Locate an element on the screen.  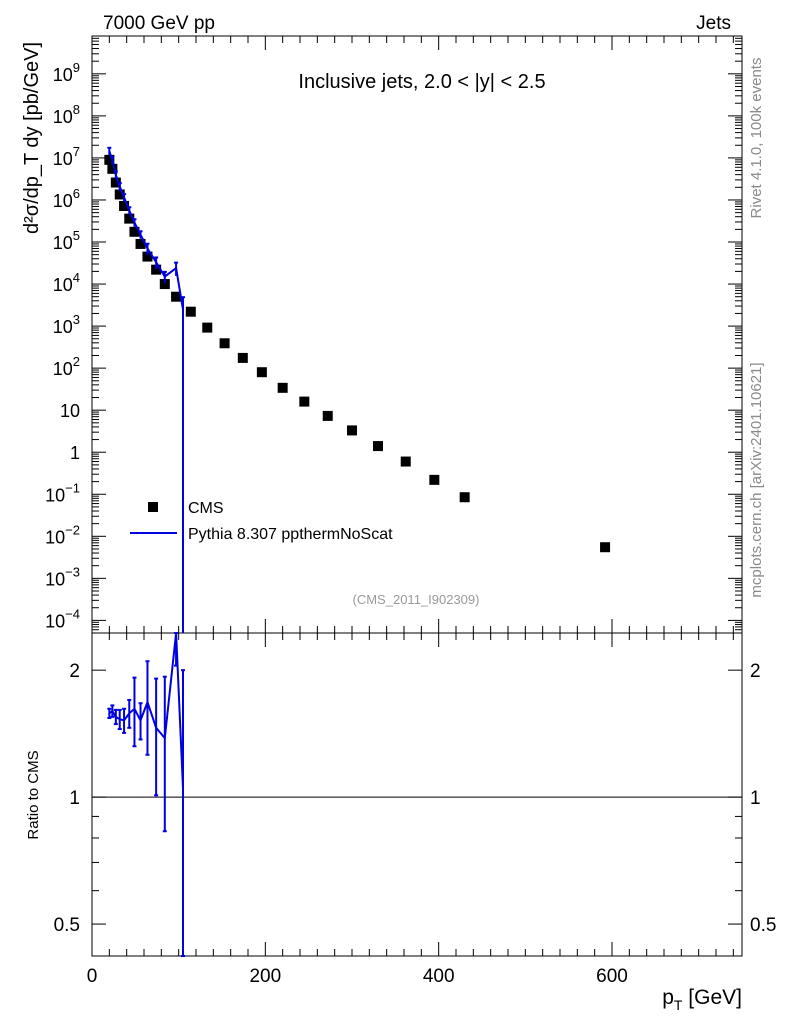
y-tick-label: 10⁶ is located at coordinates (66, 198).